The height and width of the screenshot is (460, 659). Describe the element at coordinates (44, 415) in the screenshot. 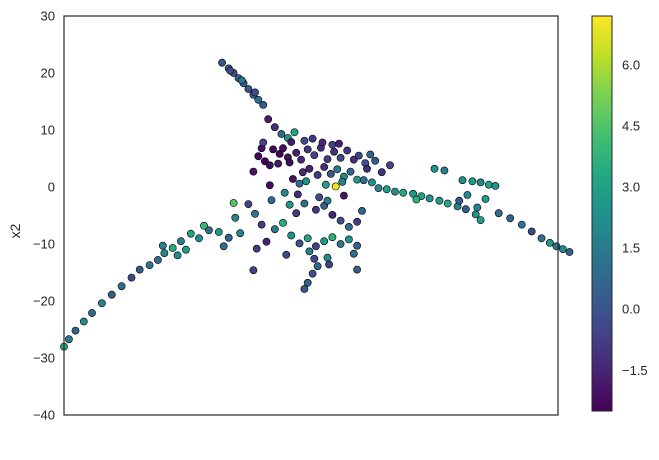

I see `y-tick-label: −40` at that location.